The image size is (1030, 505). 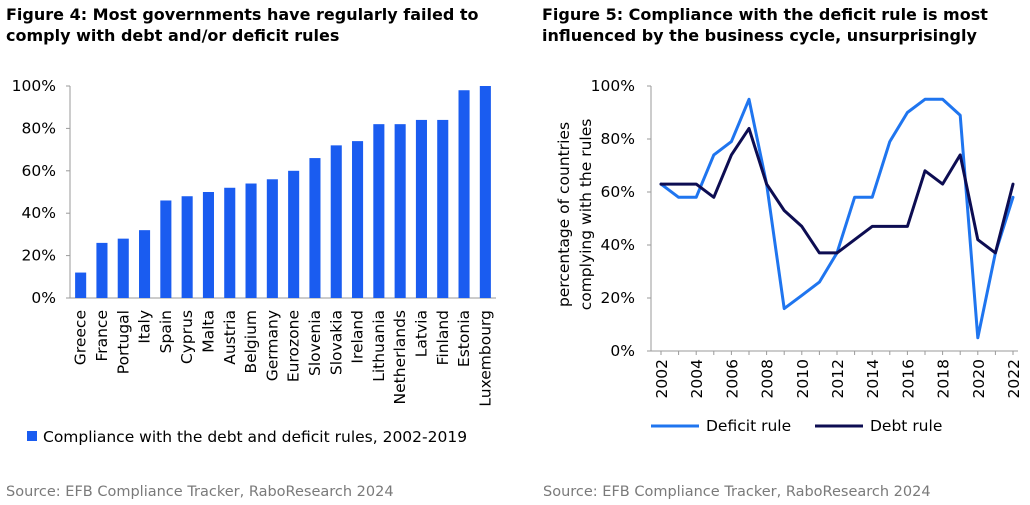 What do you see at coordinates (803, 378) in the screenshot?
I see `line-x-tick-label: 2010` at bounding box center [803, 378].